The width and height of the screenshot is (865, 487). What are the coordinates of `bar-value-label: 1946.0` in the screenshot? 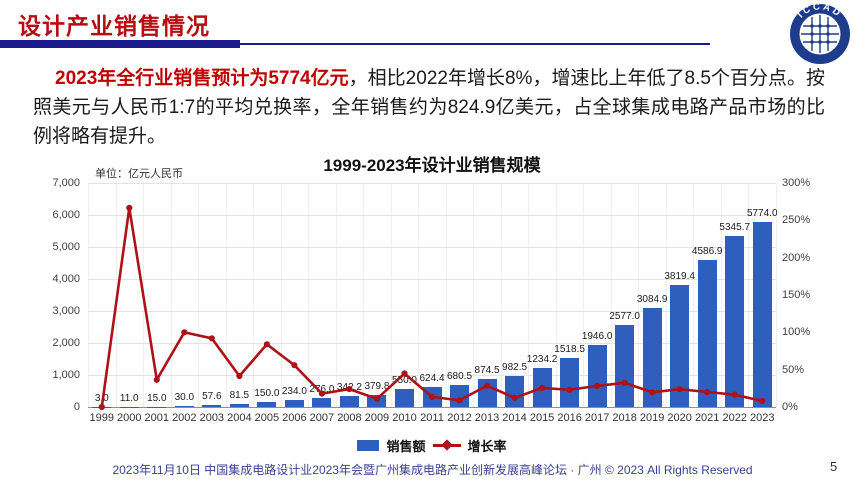 It's located at (597, 336).